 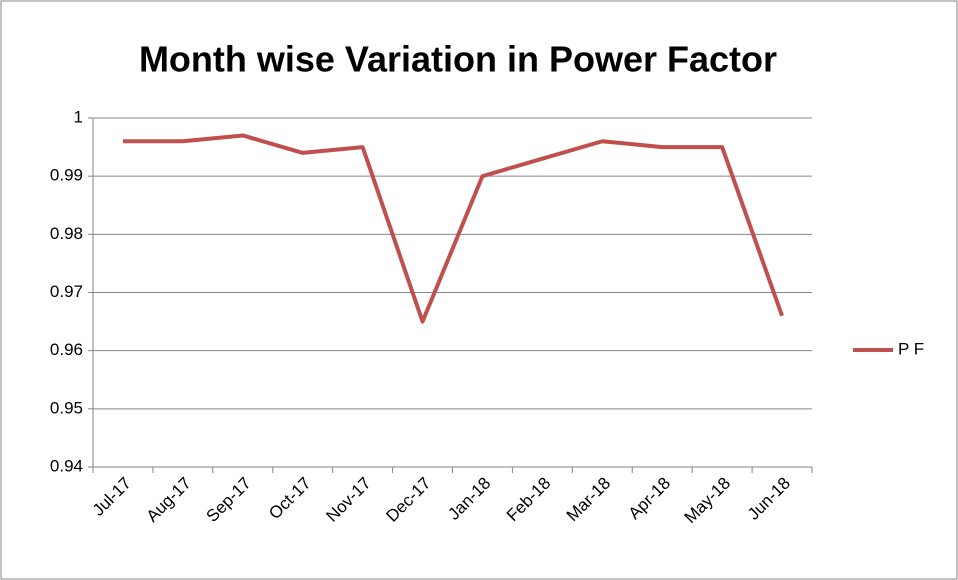 I want to click on legend-label: P F, so click(x=911, y=348).